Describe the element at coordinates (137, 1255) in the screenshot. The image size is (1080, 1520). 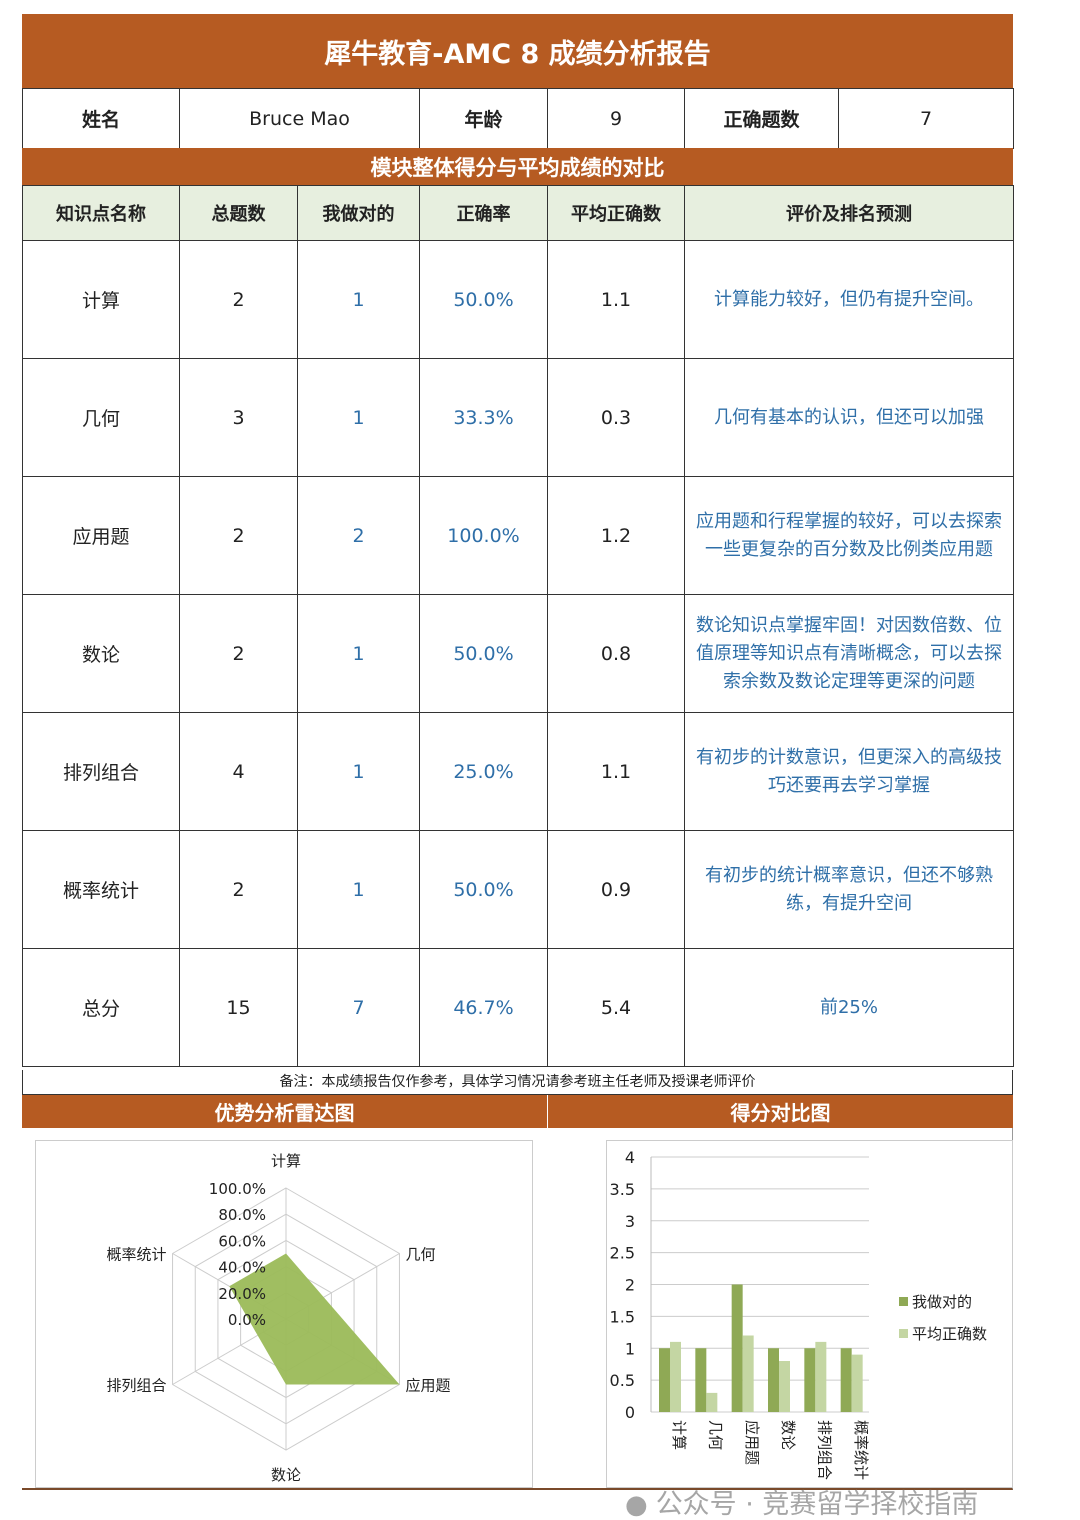
I see `radar-category-label: 概率统计` at that location.